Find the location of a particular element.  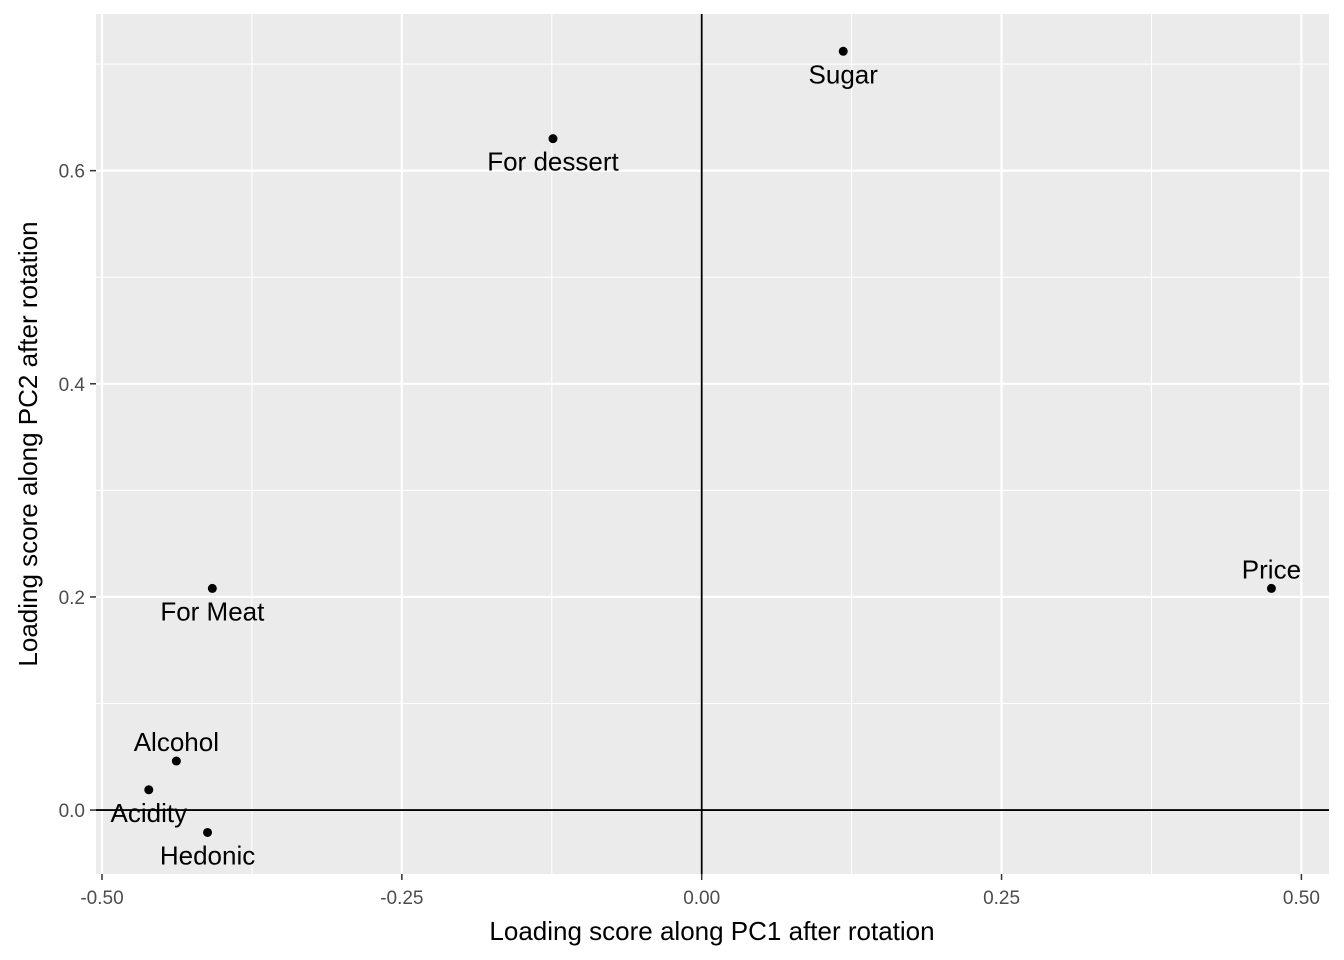

data-point-label: For dessert is located at coordinates (553, 162).